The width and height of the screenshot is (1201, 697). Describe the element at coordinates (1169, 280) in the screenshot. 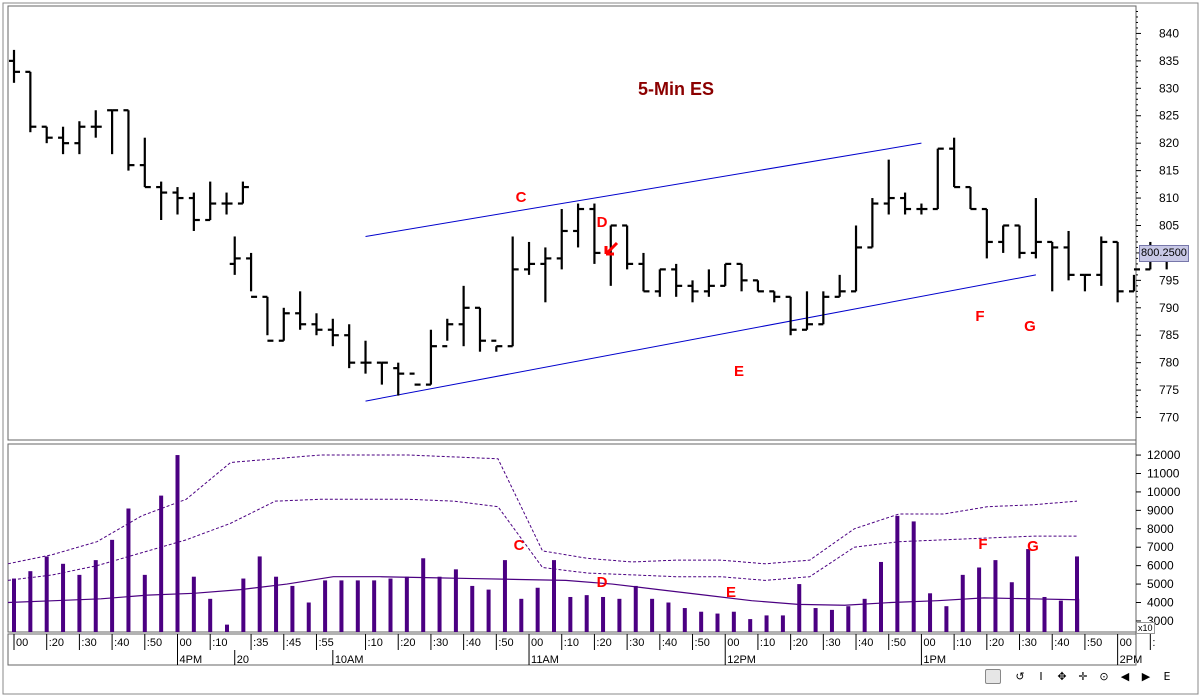

I see `price-tick-label: 795` at that location.